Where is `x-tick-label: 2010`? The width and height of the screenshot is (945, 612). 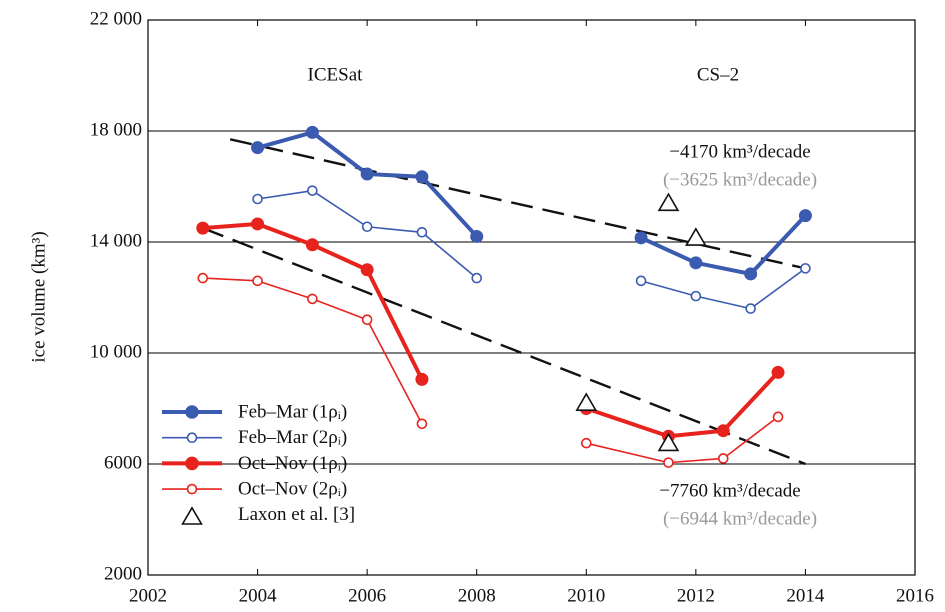 x-tick-label: 2010 is located at coordinates (586, 595).